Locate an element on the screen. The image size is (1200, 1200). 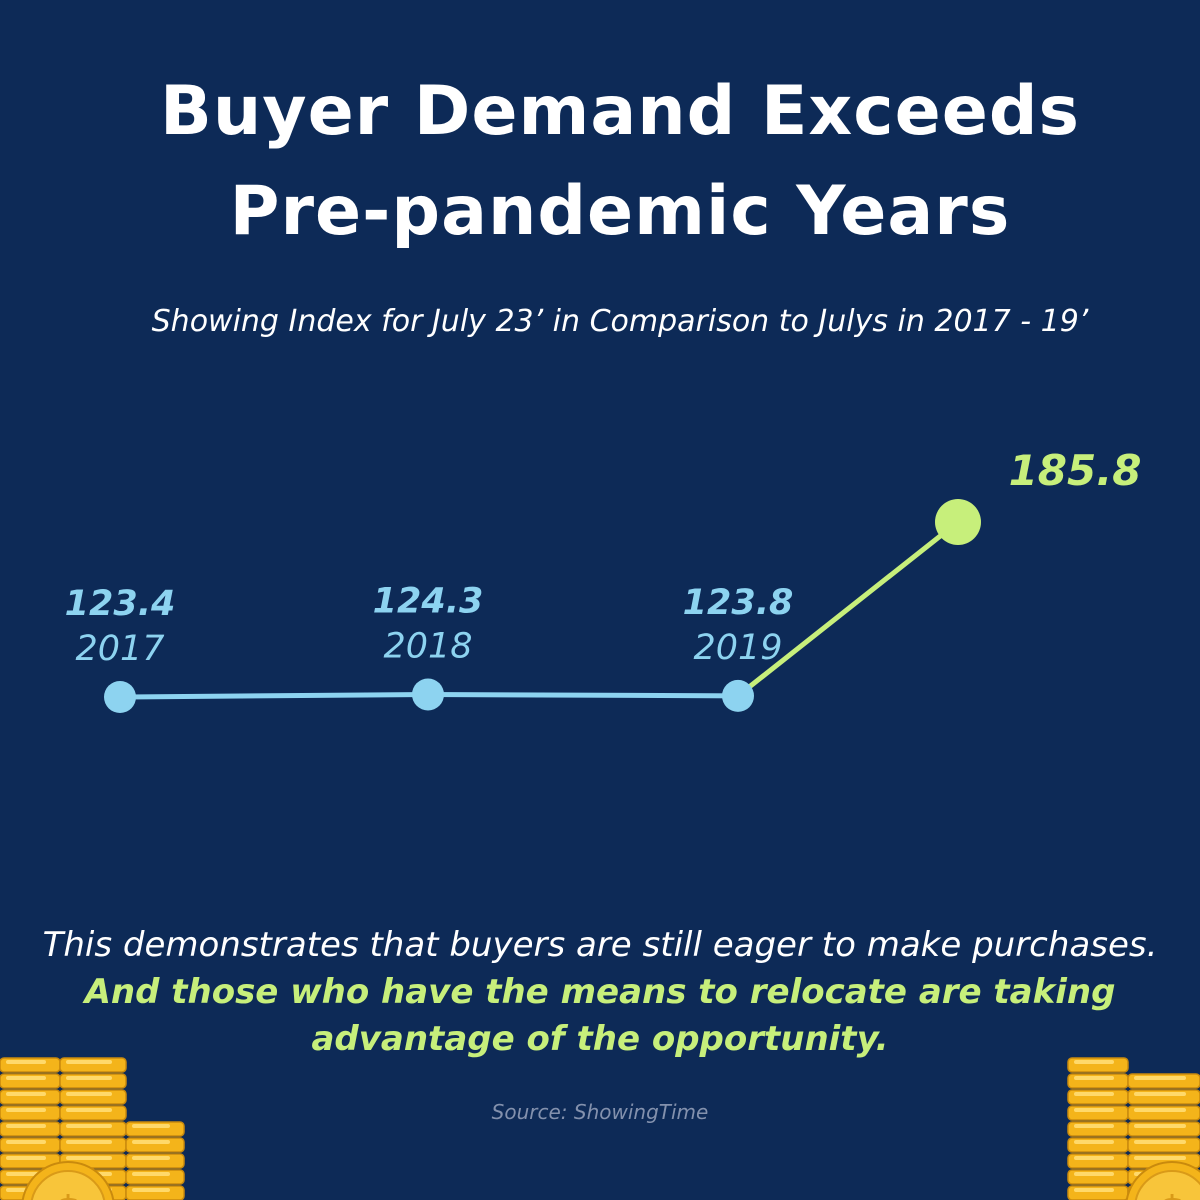
year-label: 2018 is located at coordinates (427, 646).